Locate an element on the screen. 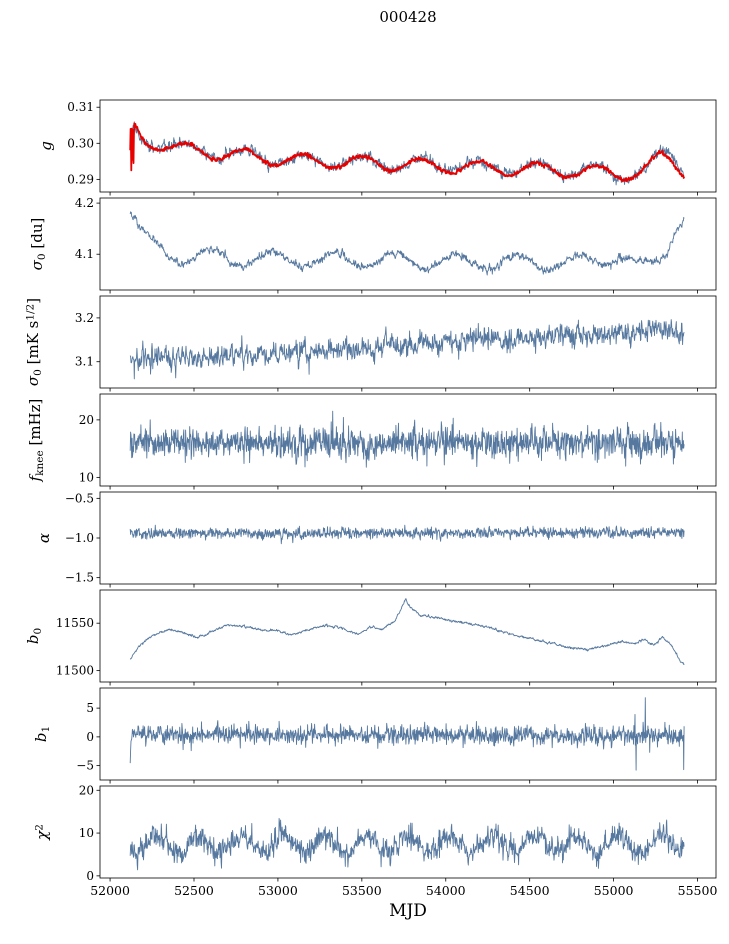 This screenshot has height=944, width=729. panel-g: 0.29 0.30 0.31 is located at coordinates (392, 147).